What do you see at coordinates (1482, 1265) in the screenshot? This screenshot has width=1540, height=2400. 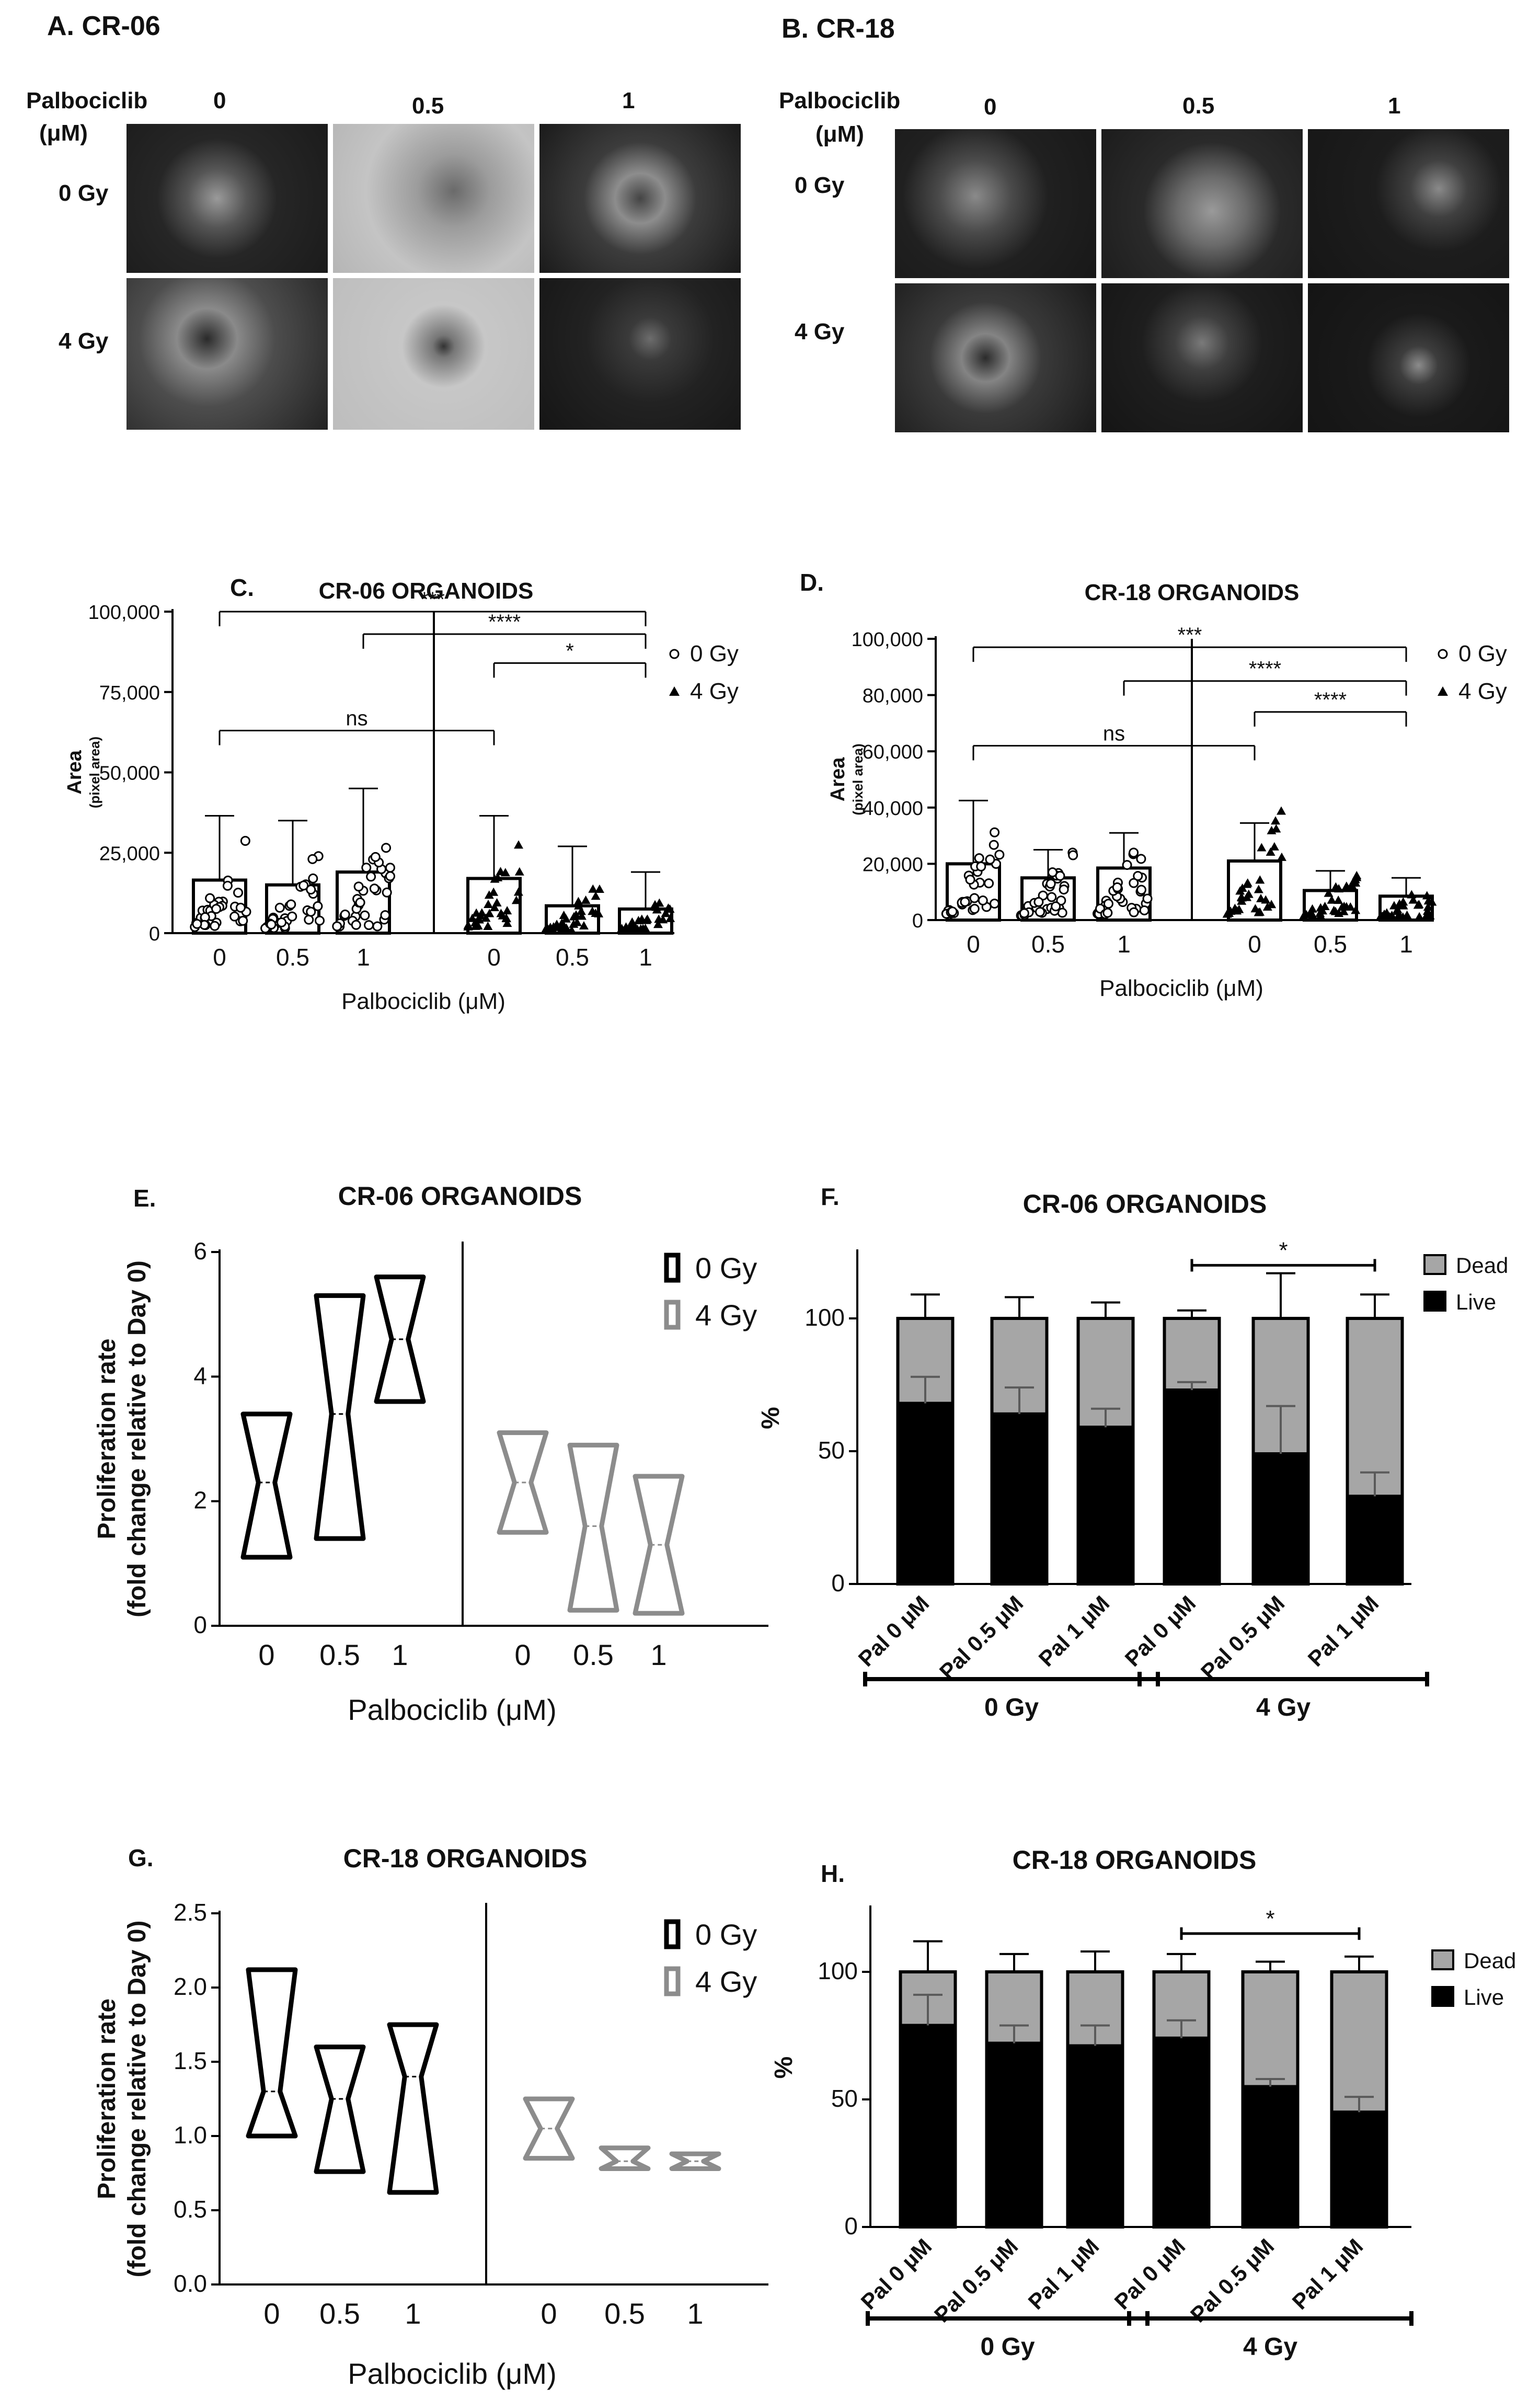 I see `chart-F-legend-label: Dead` at bounding box center [1482, 1265].